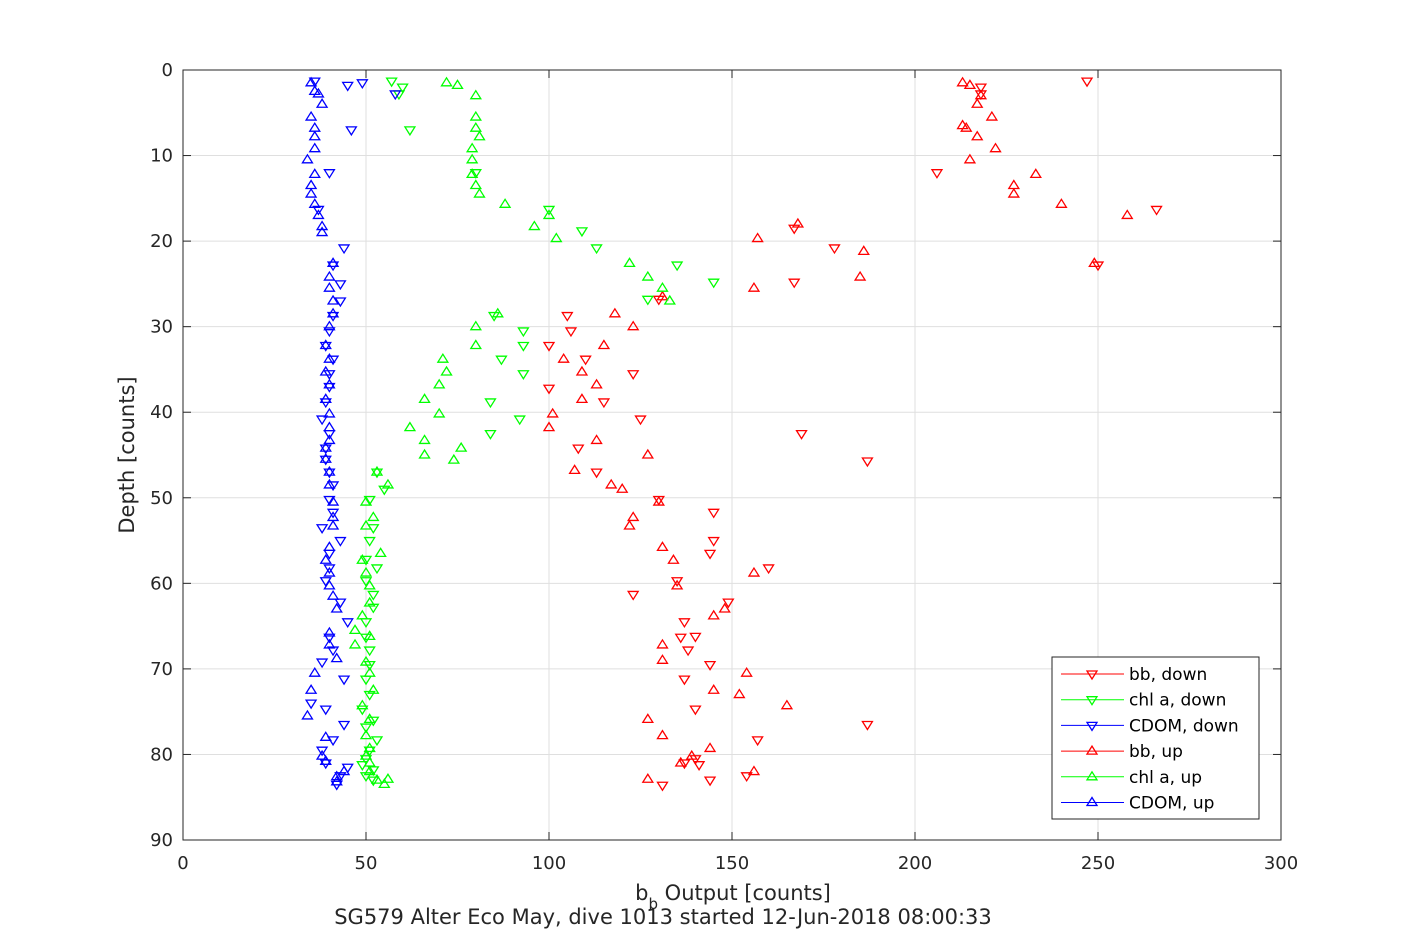 This screenshot has height=945, width=1417. I want to click on y-axis-label: Depth [counts], so click(127, 454).